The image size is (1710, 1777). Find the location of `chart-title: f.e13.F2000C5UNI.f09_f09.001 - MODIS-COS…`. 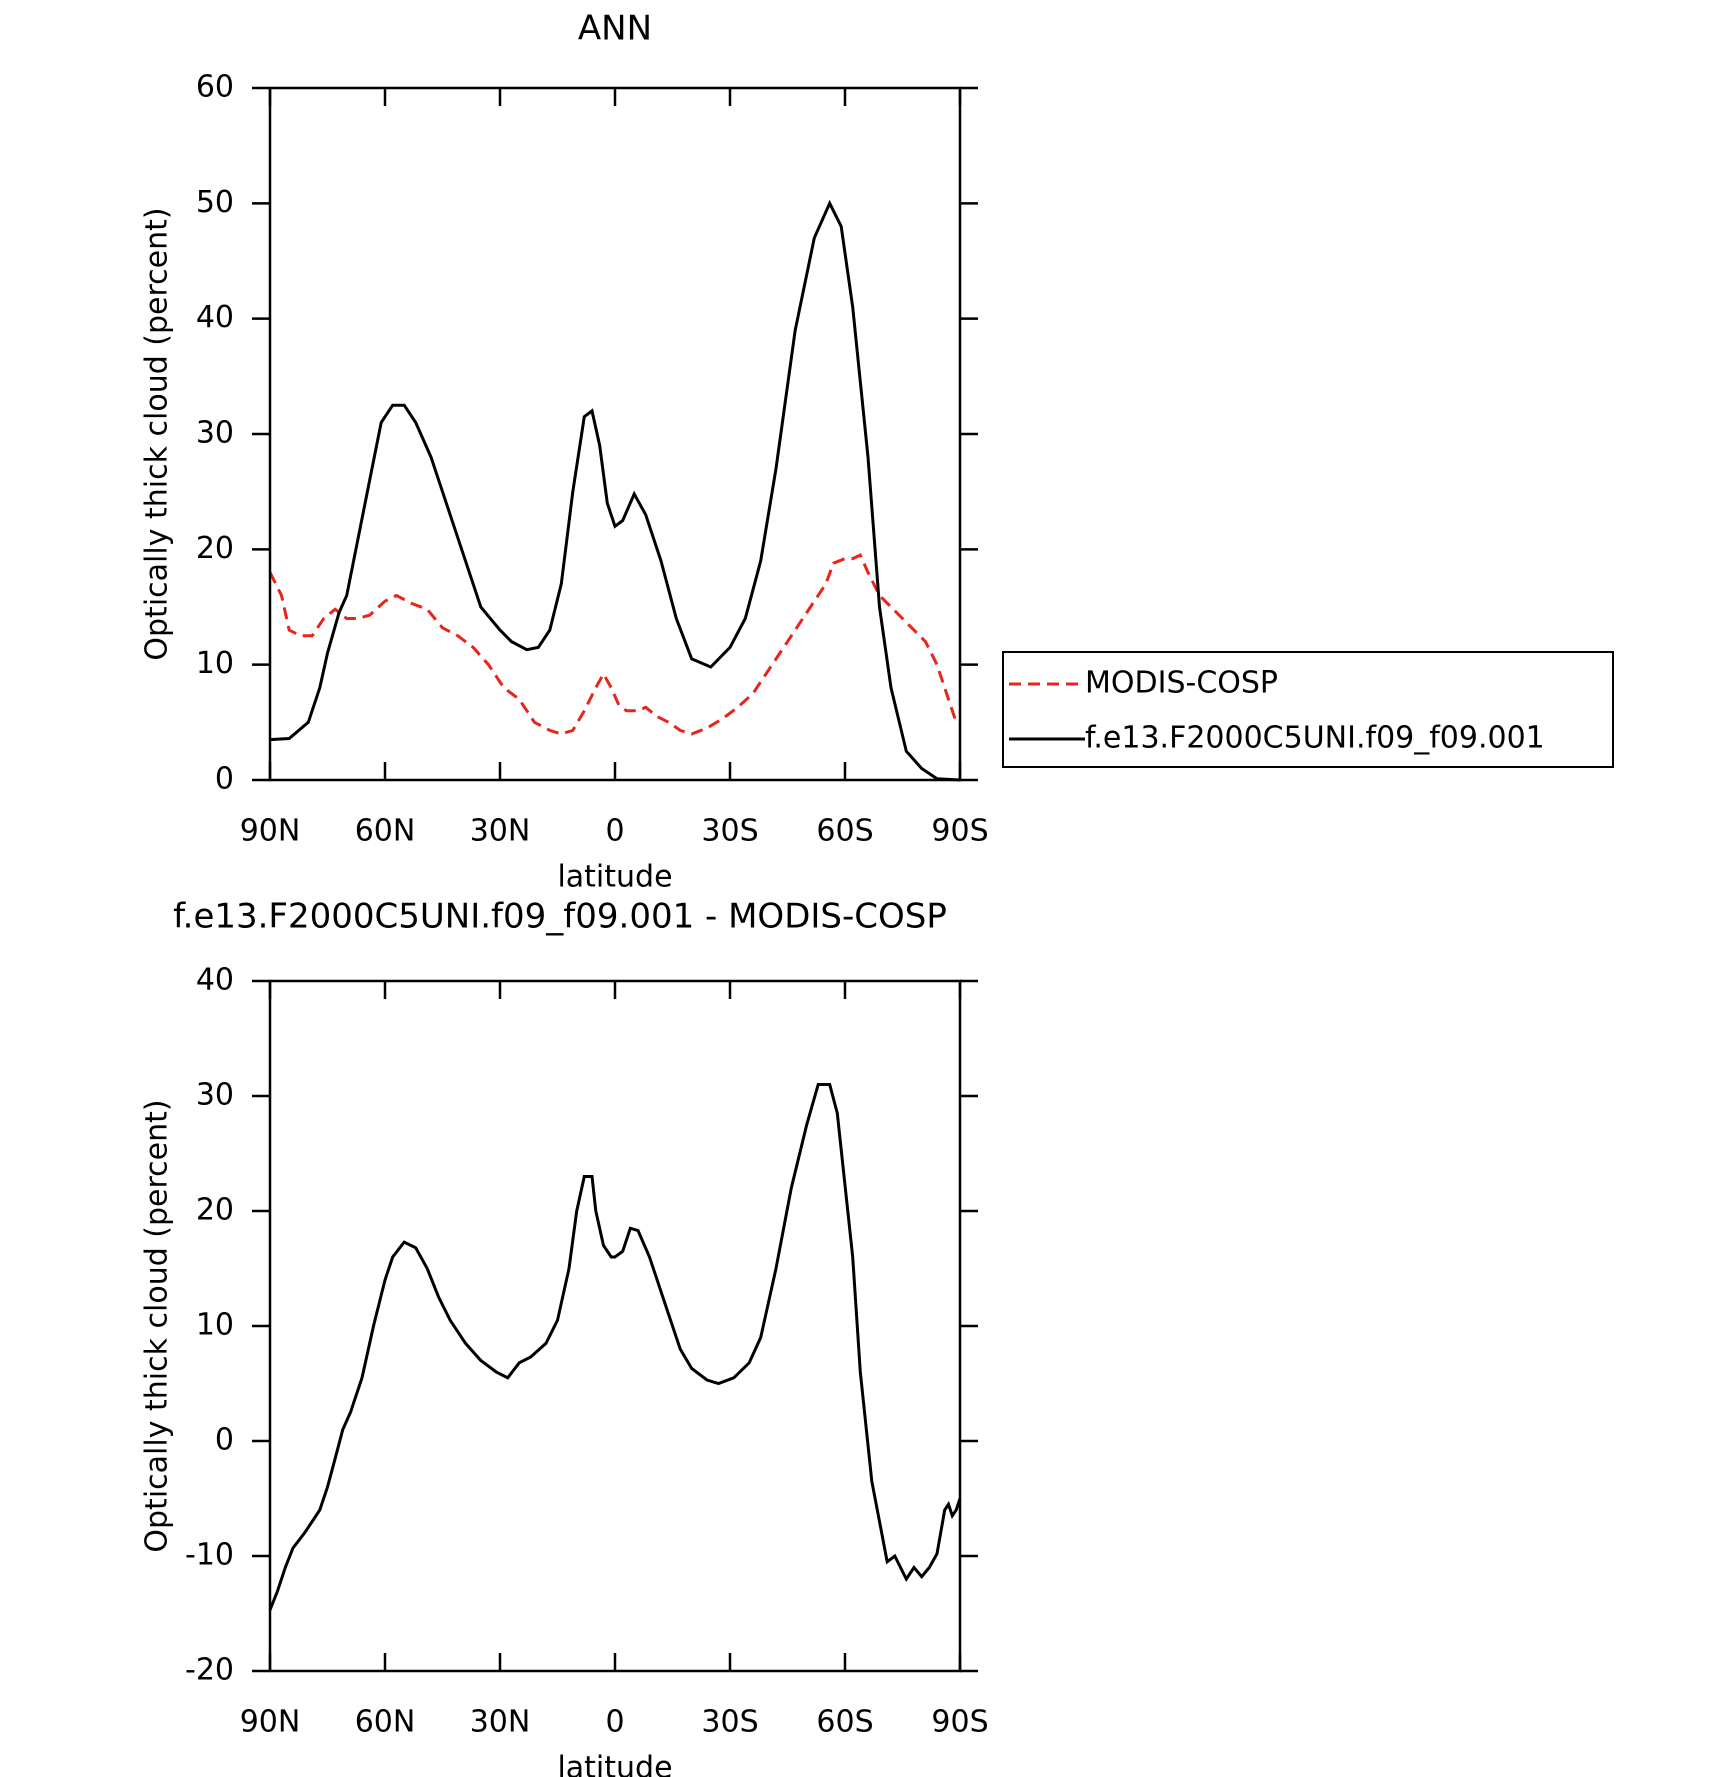

chart-title: f.e13.F2000C5UNI.f09_f09.001 - MODIS-COS… is located at coordinates (560, 917).